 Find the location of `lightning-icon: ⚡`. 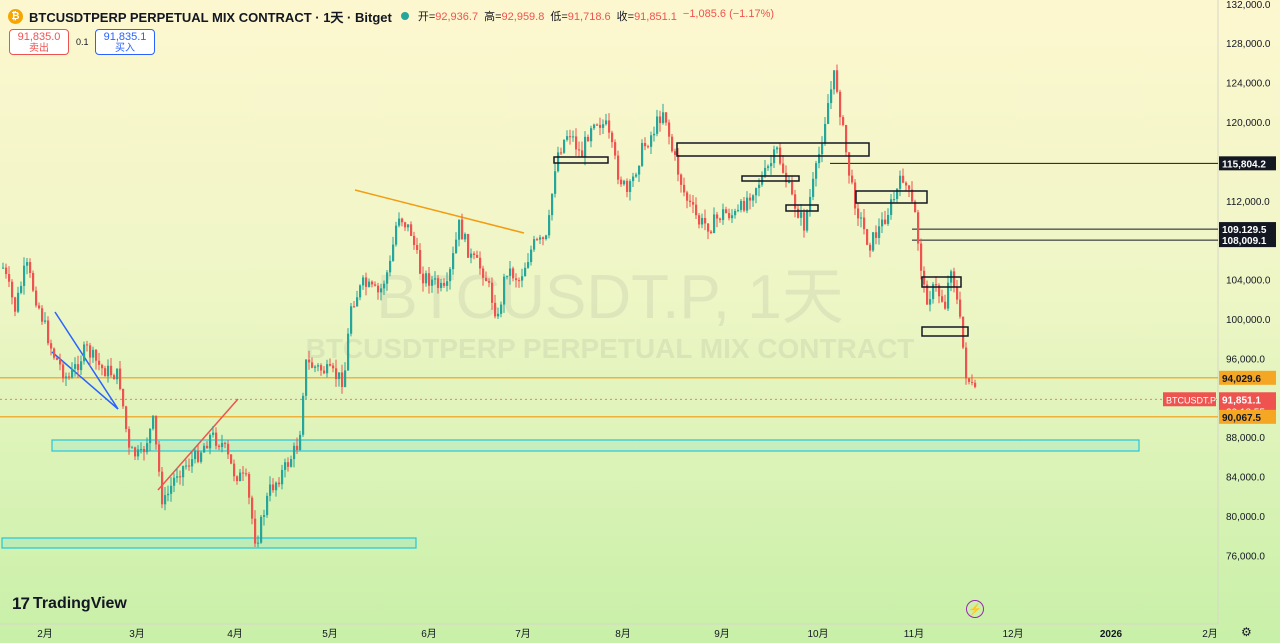

lightning-icon: ⚡ is located at coordinates (975, 609).